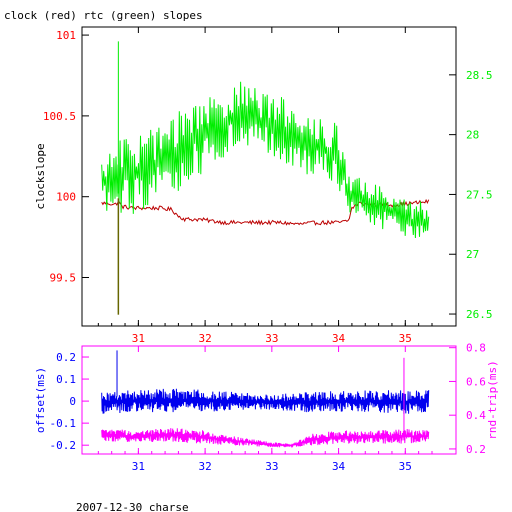 This screenshot has width=512, height=512. Describe the element at coordinates (66, 357) in the screenshot. I see `y-tick-label: 0.2` at that location.